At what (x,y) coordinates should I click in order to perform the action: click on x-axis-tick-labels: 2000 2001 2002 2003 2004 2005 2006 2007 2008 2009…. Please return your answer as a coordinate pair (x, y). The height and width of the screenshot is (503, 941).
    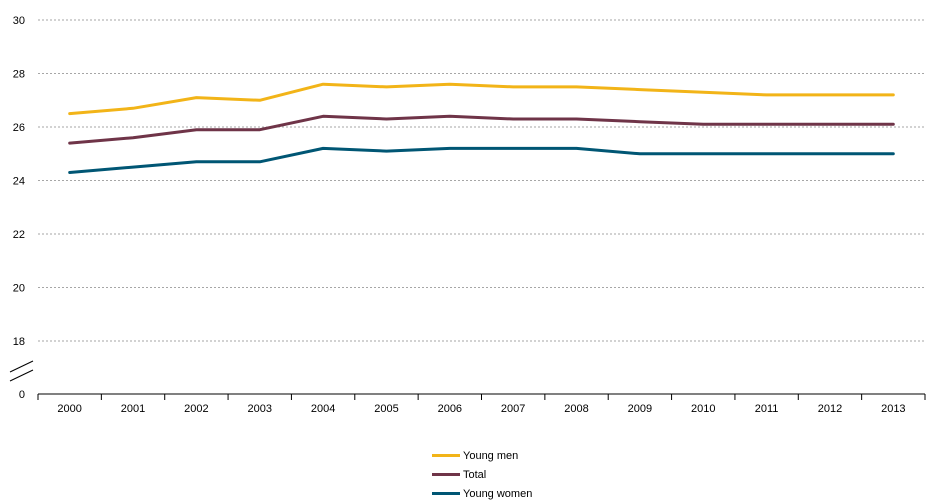
    Looking at the image, I should click on (481, 409).